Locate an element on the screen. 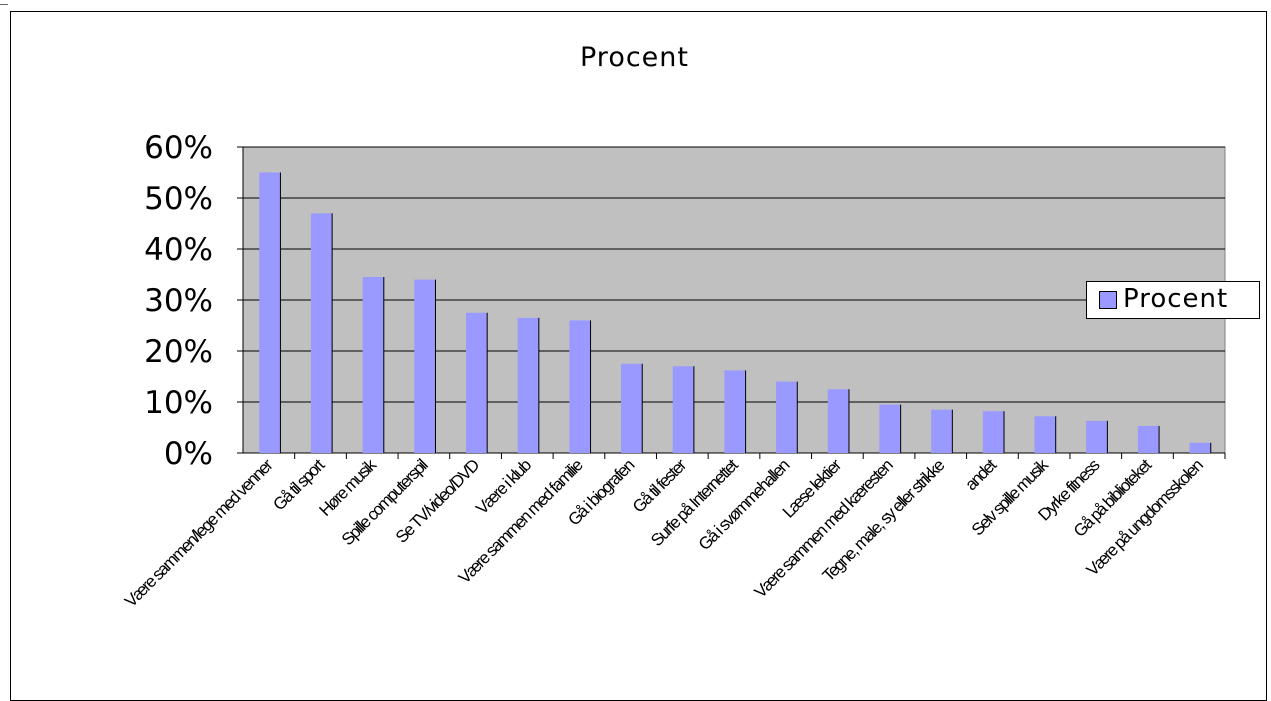 Image resolution: width=1271 pixels, height=701 pixels. x-tick-label: Gå i svømmehallen is located at coordinates (744, 505).